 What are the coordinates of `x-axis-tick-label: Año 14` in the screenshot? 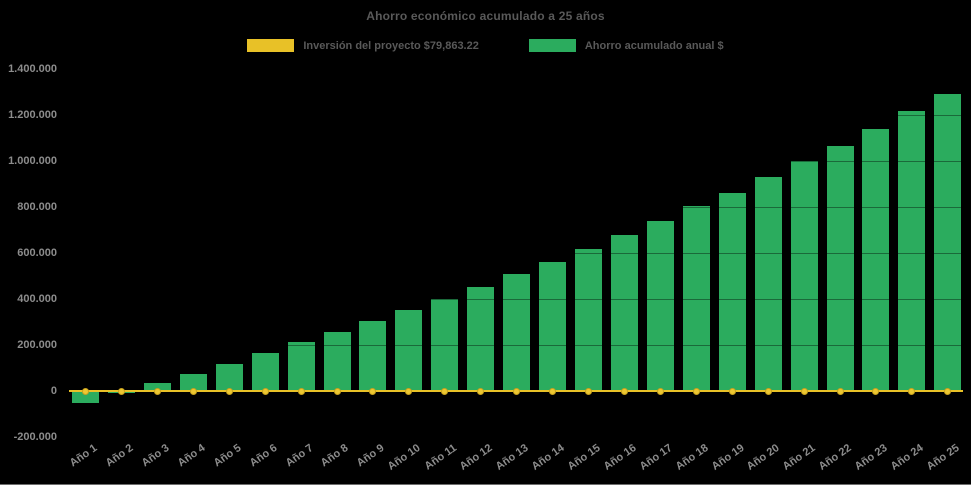 It's located at (548, 457).